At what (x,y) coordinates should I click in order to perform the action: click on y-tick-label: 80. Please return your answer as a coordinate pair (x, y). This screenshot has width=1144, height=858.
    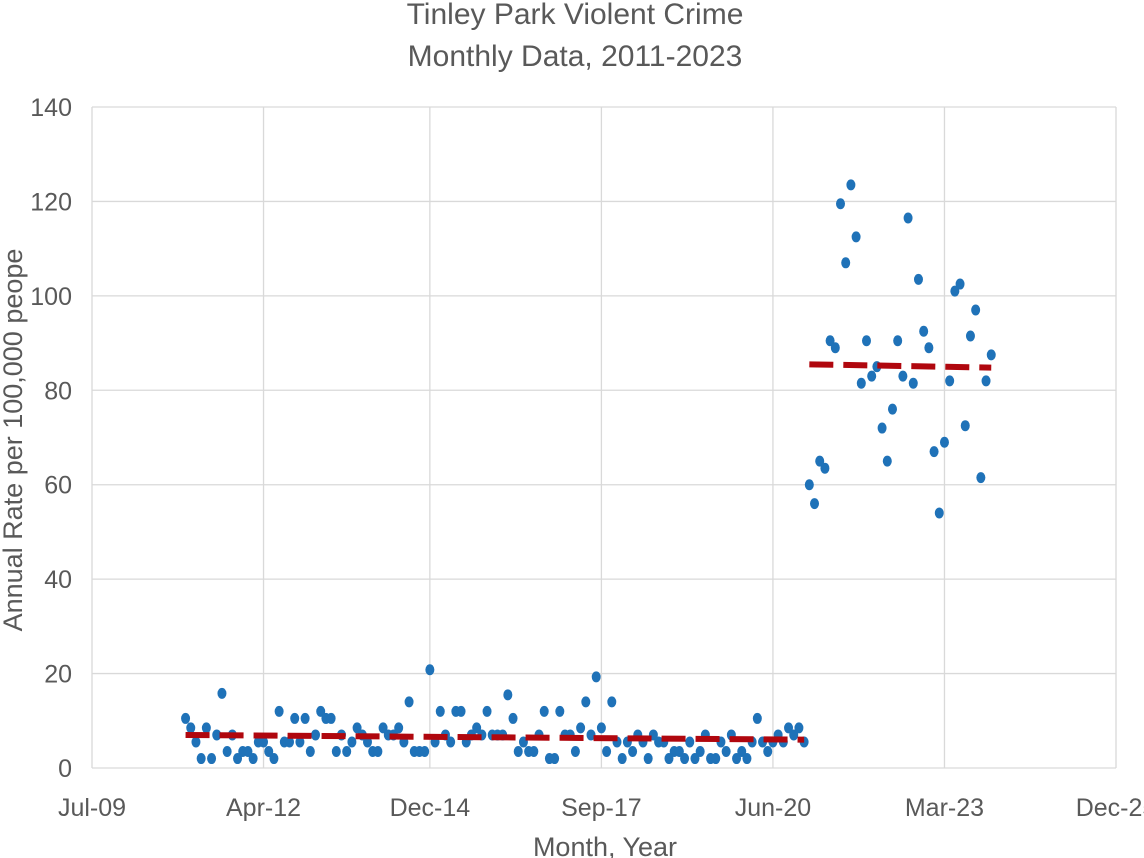
    Looking at the image, I should click on (58, 391).